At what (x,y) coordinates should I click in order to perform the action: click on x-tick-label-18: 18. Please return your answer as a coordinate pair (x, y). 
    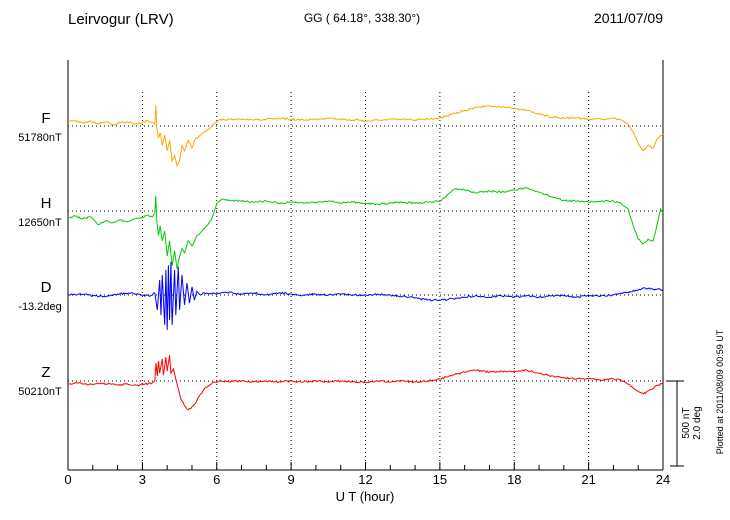
    Looking at the image, I should click on (514, 479).